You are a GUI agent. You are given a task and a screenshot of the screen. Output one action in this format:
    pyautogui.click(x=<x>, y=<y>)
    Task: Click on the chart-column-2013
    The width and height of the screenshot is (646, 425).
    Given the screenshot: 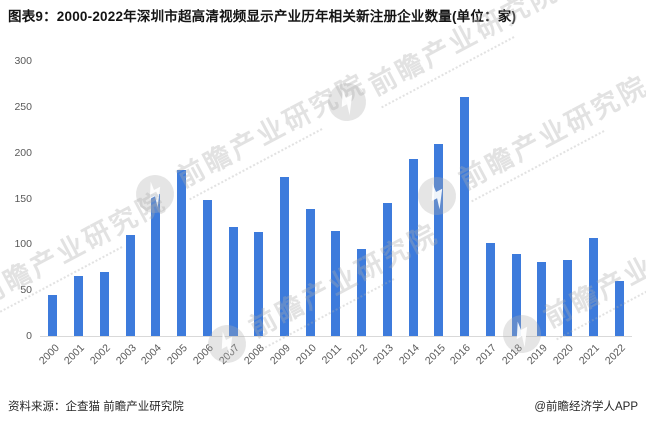 What is the action you would take?
    pyautogui.click(x=388, y=198)
    